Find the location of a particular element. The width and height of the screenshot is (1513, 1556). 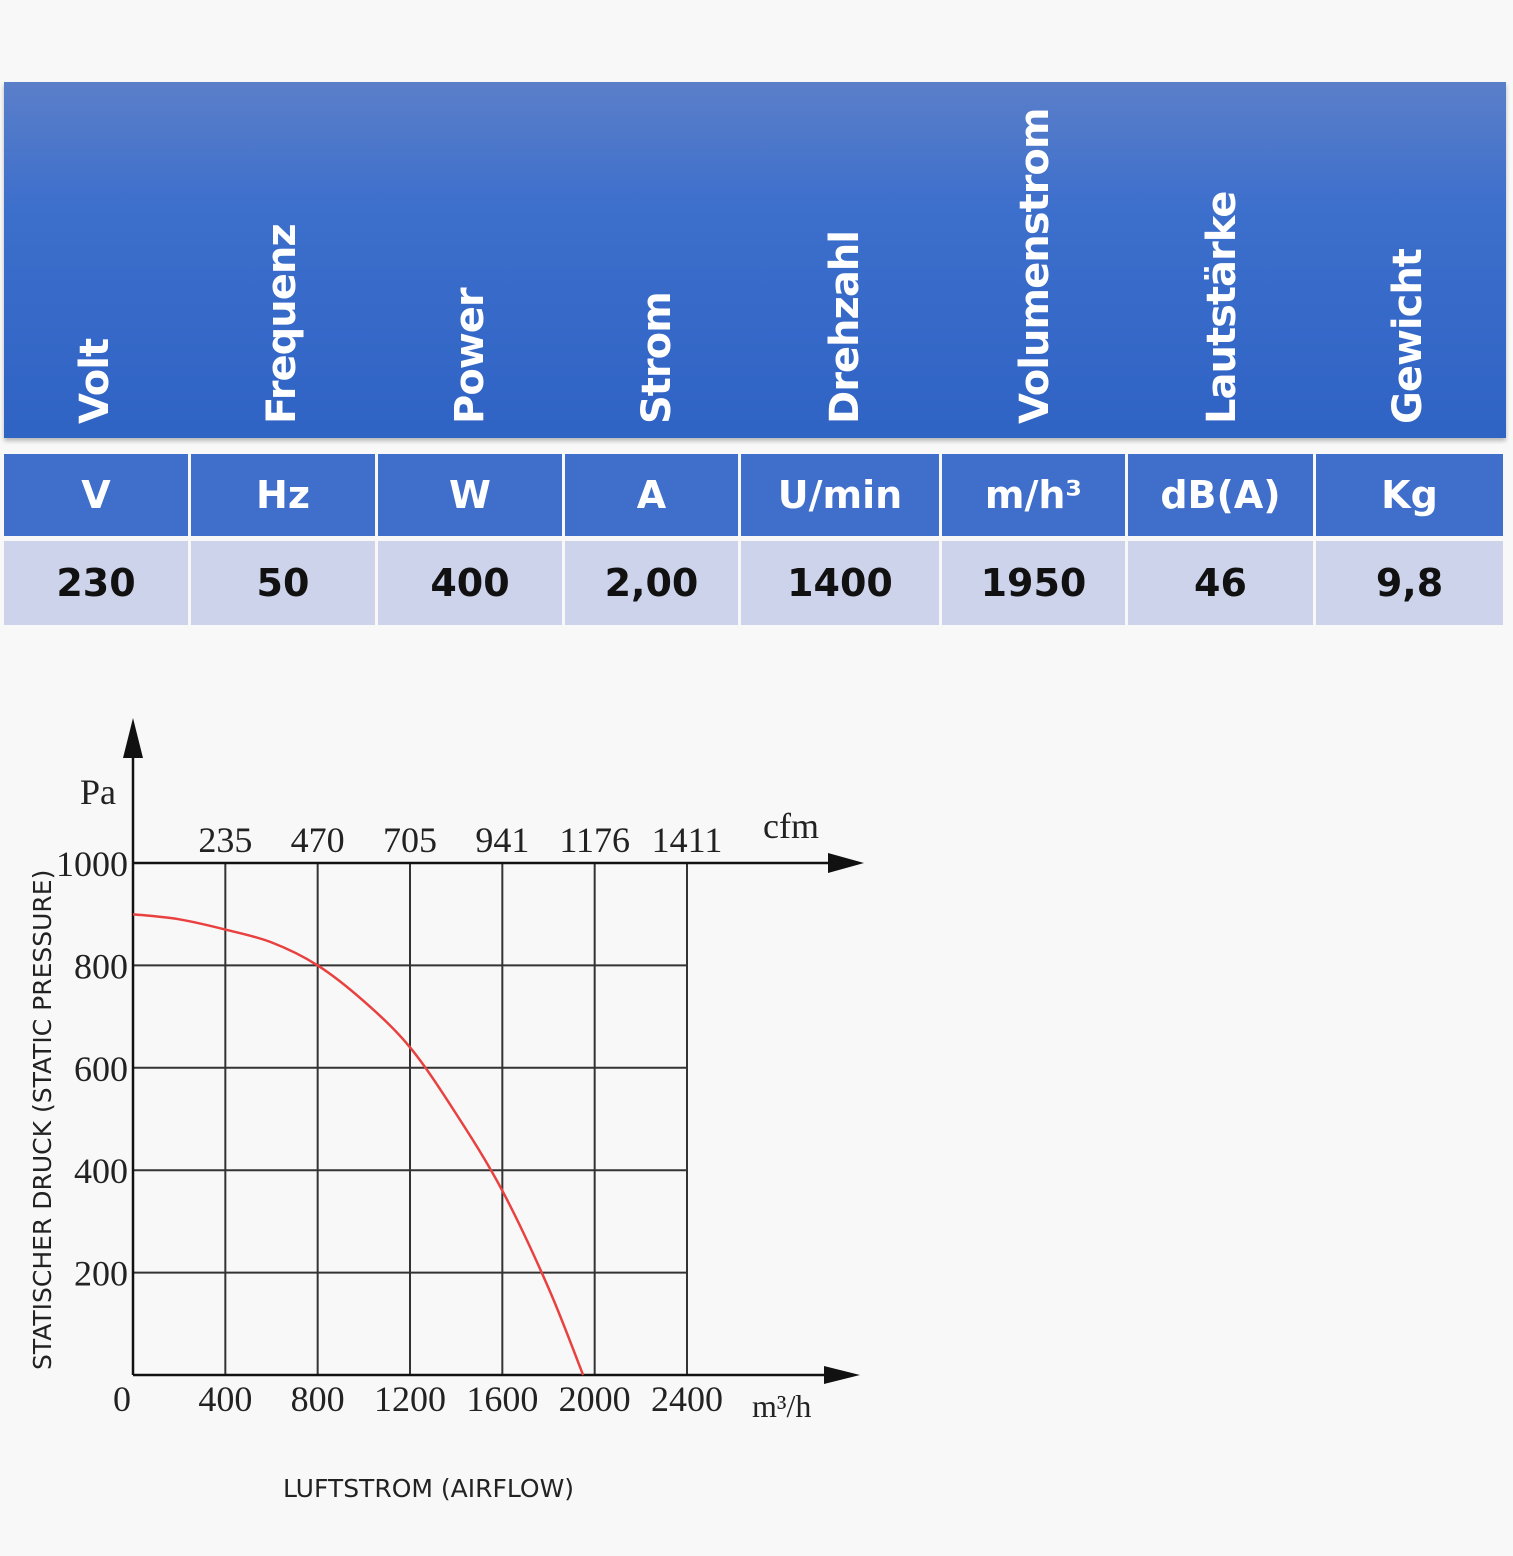

header-label: Drehzahl is located at coordinates (845, 327).